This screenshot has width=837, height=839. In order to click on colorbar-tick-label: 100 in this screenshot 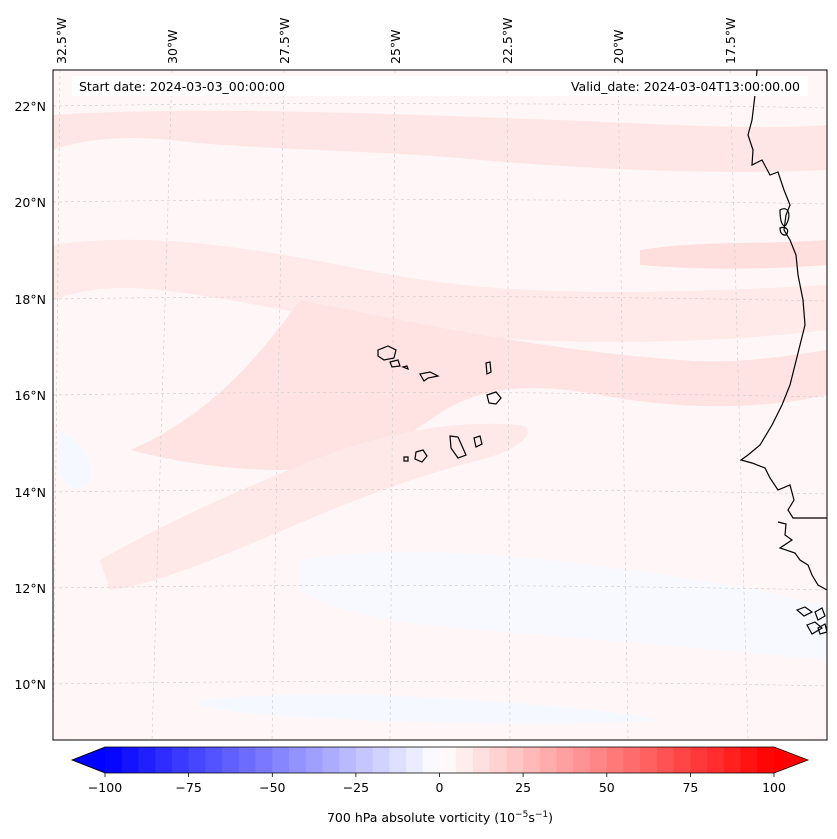, I will do `click(774, 787)`.